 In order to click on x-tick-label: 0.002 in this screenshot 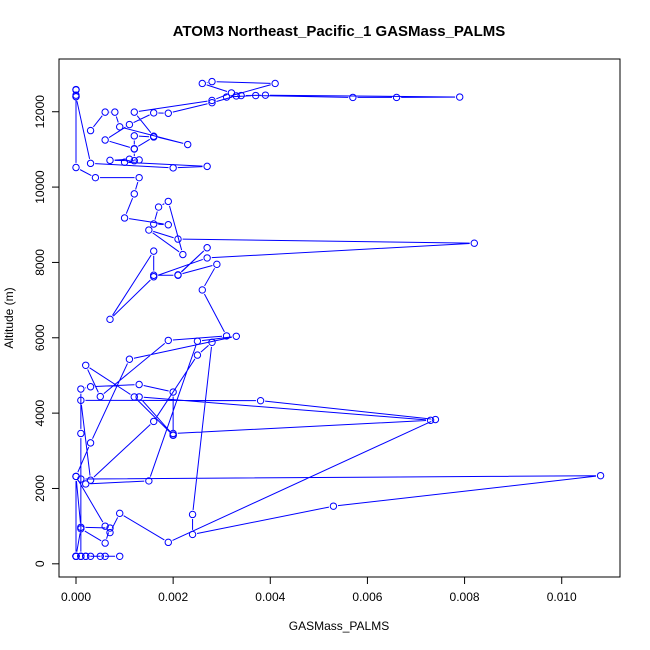, I will do `click(173, 597)`.